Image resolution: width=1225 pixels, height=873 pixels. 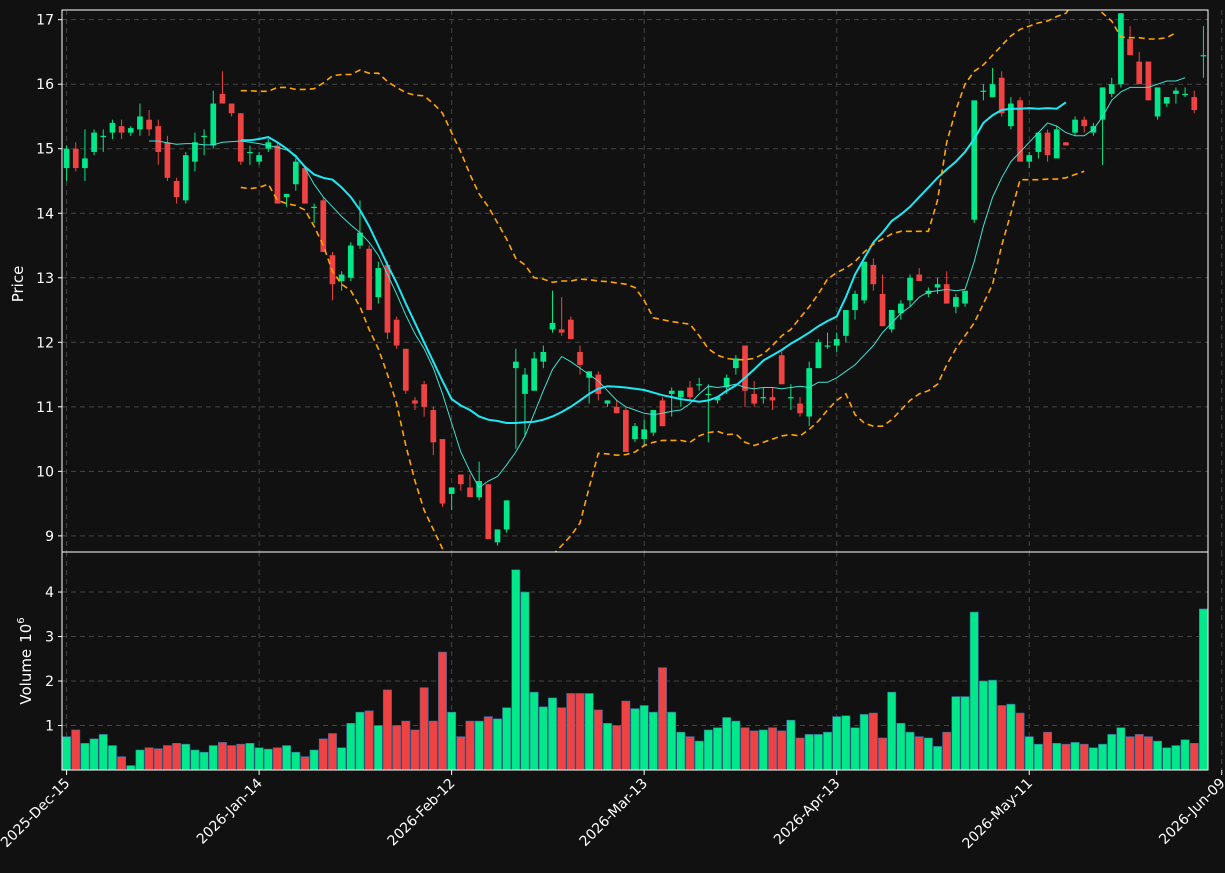 I want to click on price-tick-label: 9, so click(x=49, y=537).